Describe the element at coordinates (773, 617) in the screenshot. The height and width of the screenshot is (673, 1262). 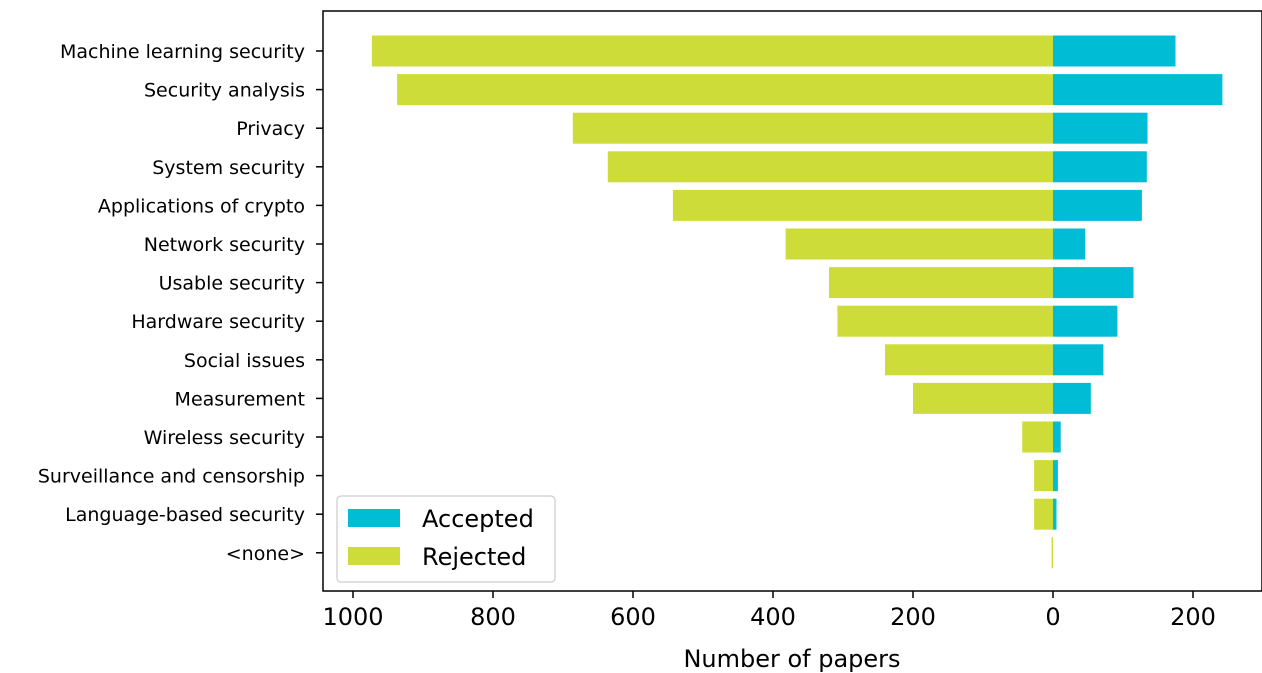
I see `x-tick-label: 400` at that location.